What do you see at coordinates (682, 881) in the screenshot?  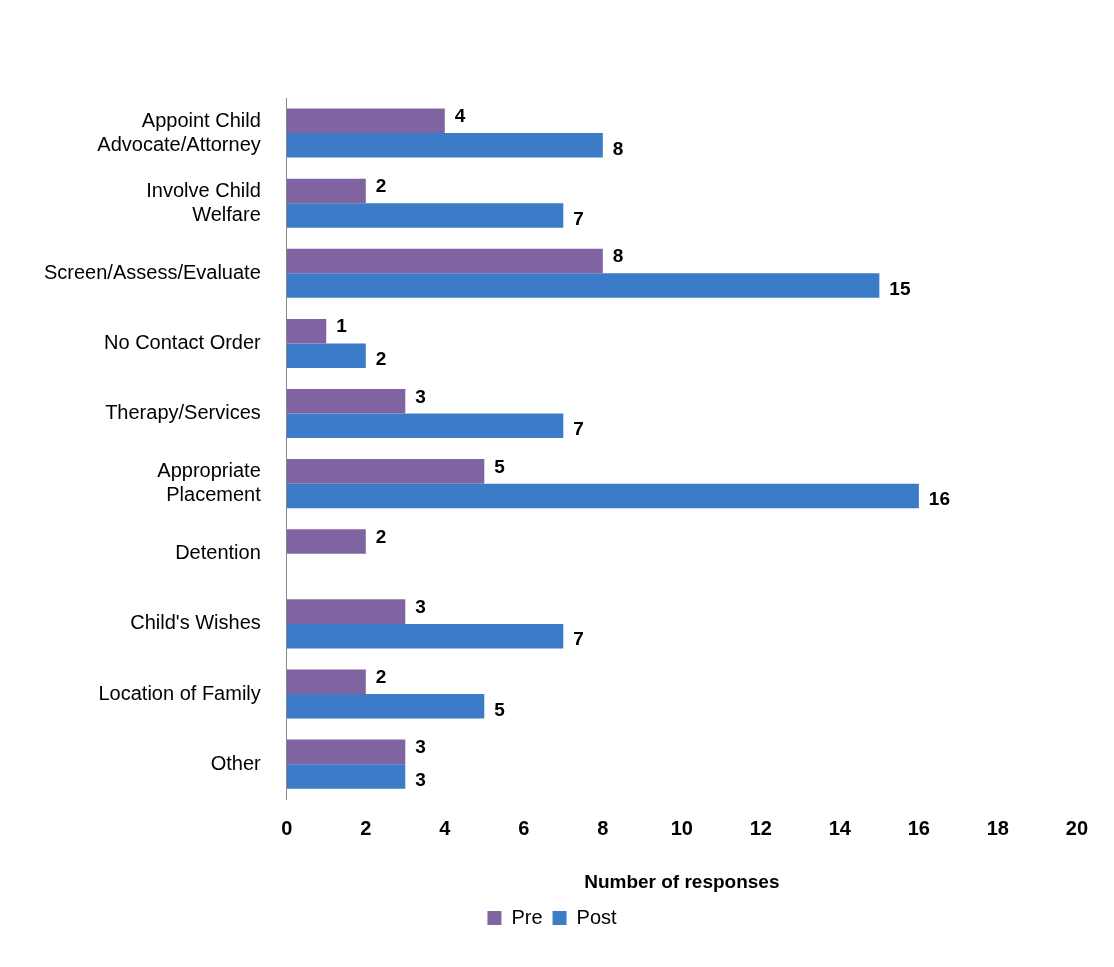 I see `x-axis-title: Number of responses` at bounding box center [682, 881].